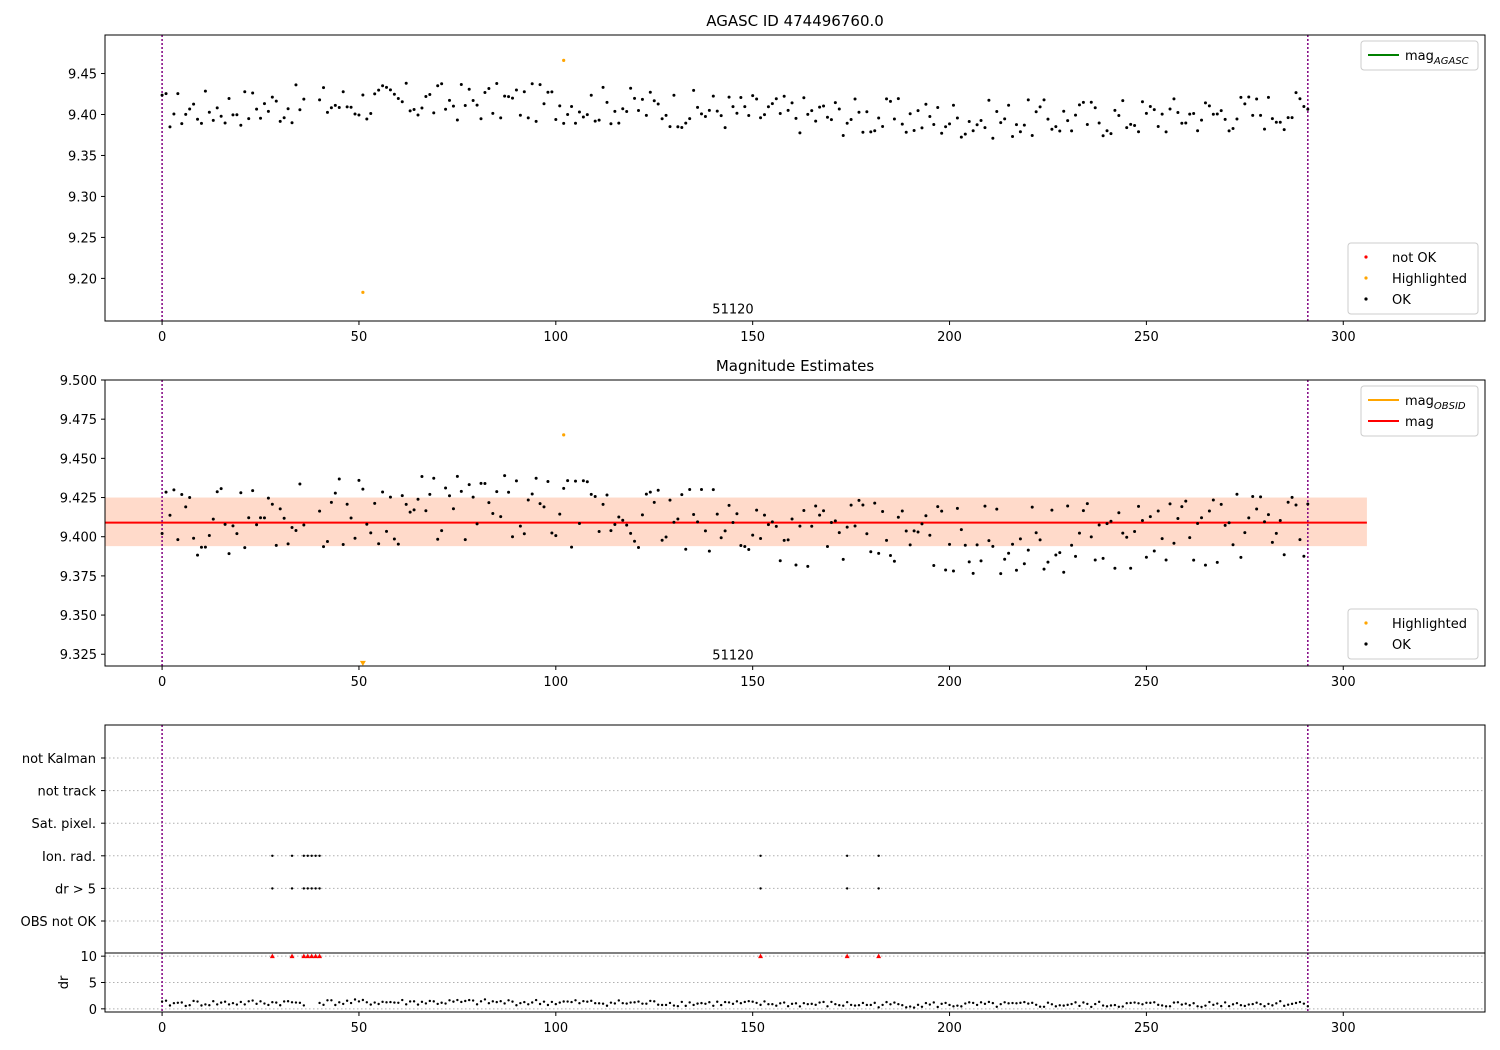 The image size is (1500, 1050). I want to click on legend-label-main: OK, so click(1401, 645).